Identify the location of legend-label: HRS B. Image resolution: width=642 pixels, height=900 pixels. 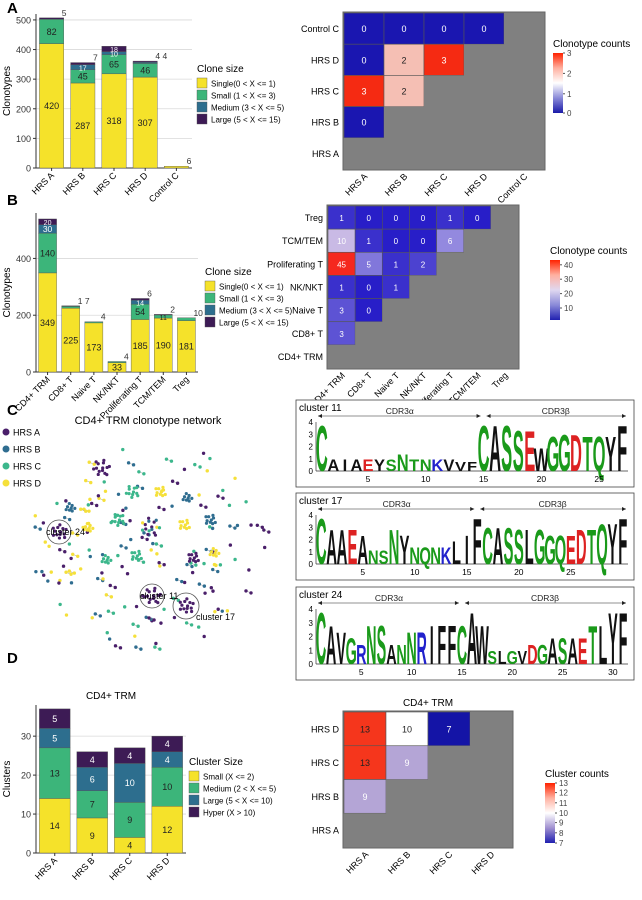
(27, 450).